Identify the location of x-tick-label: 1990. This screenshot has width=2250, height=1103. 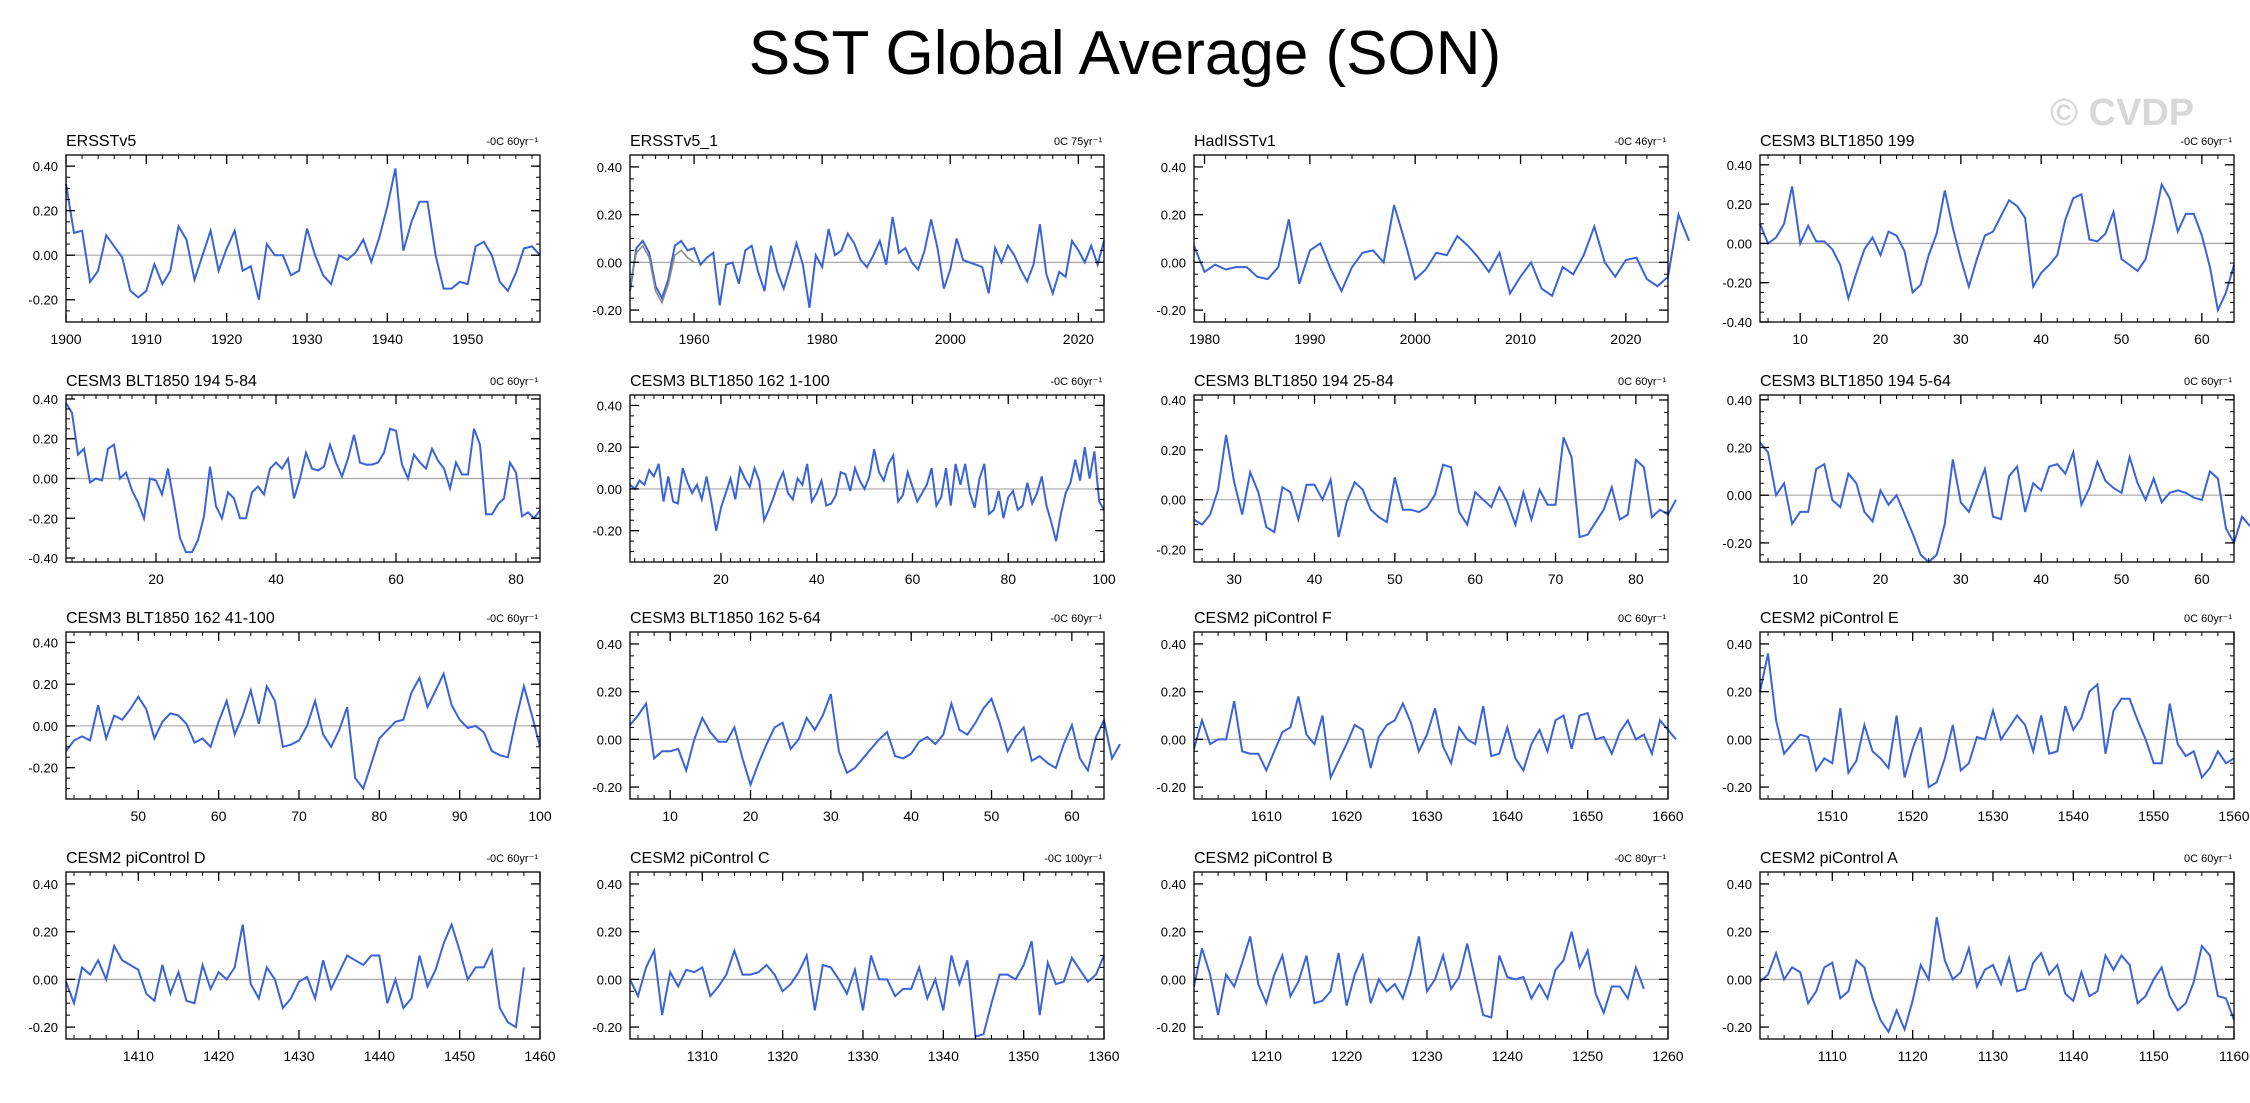
(1309, 339).